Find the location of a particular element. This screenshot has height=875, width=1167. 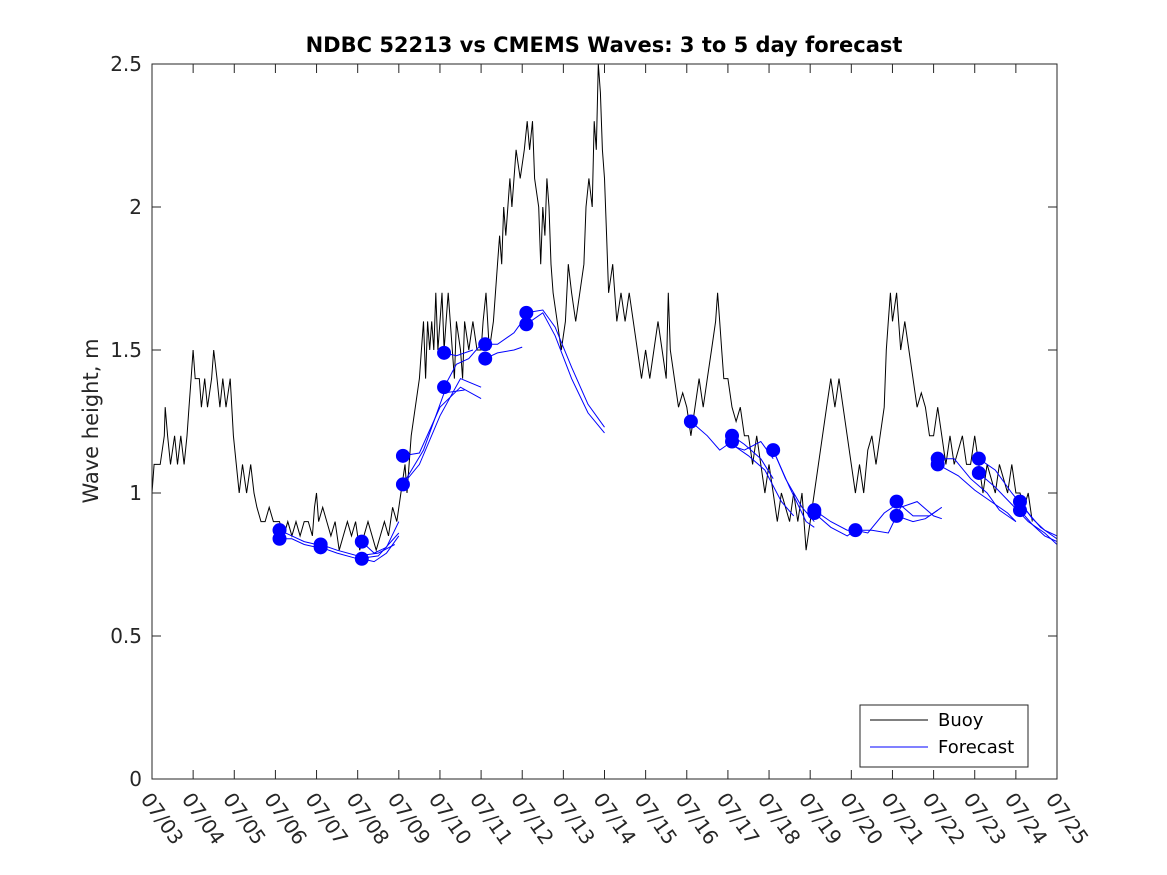

legend-label-buoy: Buoy is located at coordinates (961, 720).